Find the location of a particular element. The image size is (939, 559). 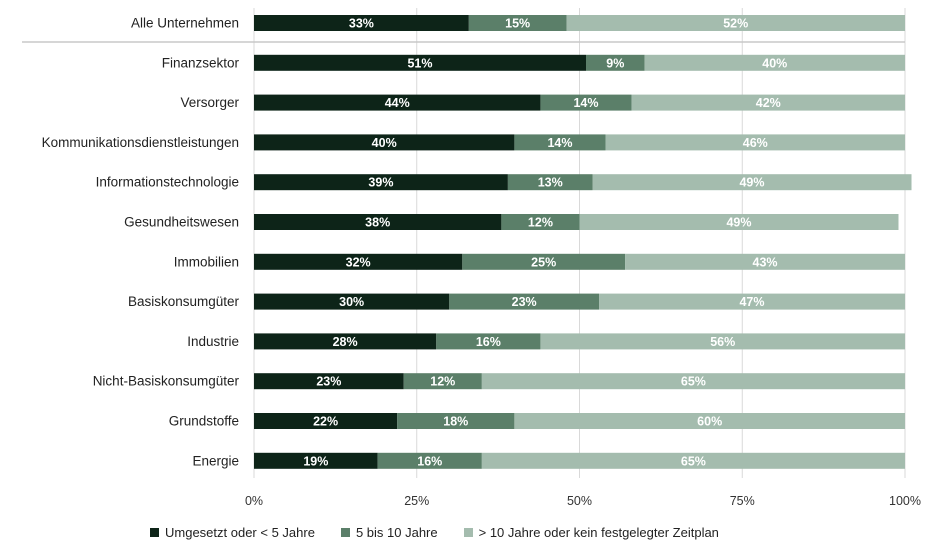

data-label: 23% is located at coordinates (328, 382).